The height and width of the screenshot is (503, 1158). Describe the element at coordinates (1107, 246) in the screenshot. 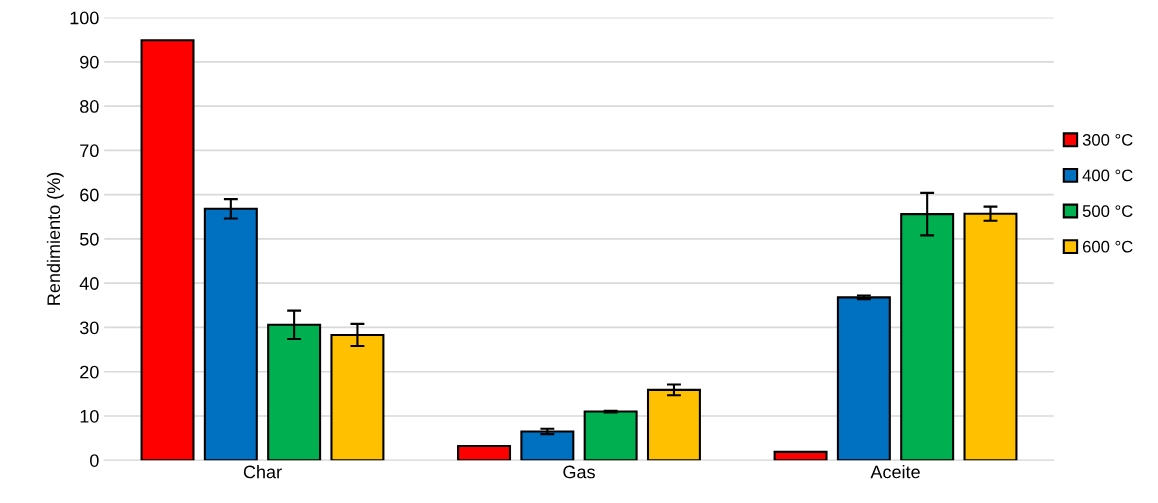

I see `legend-label: 600 °C` at that location.